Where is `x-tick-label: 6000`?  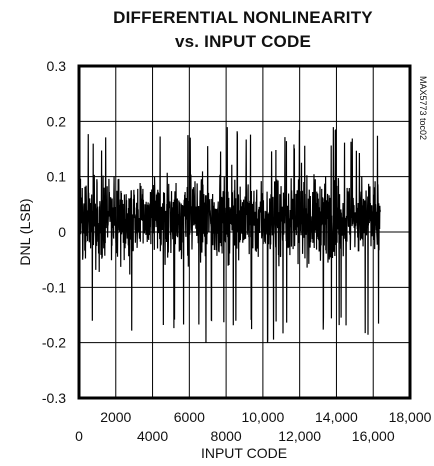
x-tick-label: 6000 is located at coordinates (189, 417).